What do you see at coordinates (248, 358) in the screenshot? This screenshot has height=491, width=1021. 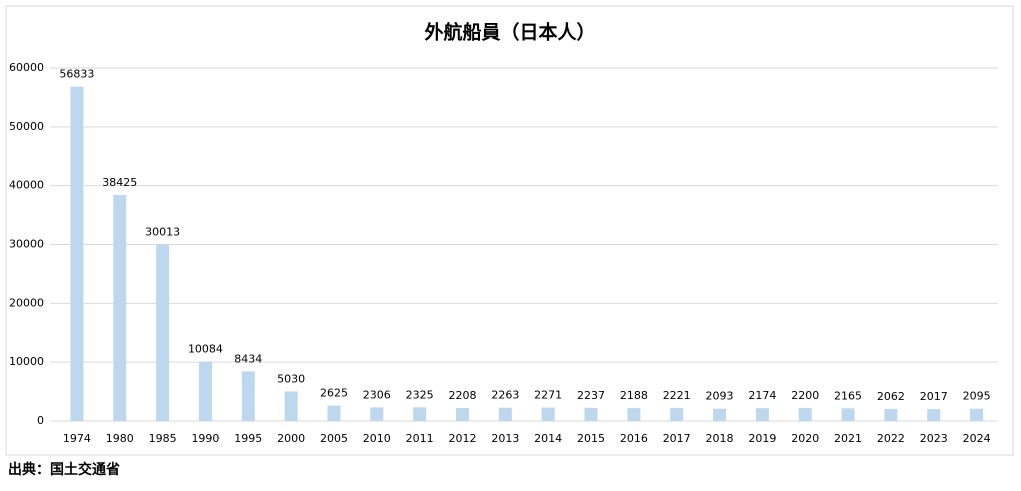 I see `data-label: 8434` at bounding box center [248, 358].